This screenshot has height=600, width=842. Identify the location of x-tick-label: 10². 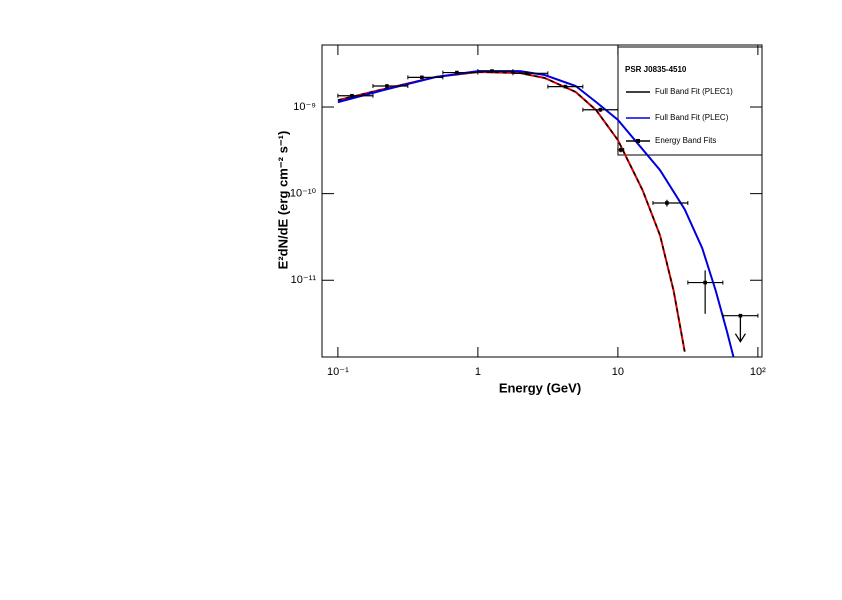
(758, 372).